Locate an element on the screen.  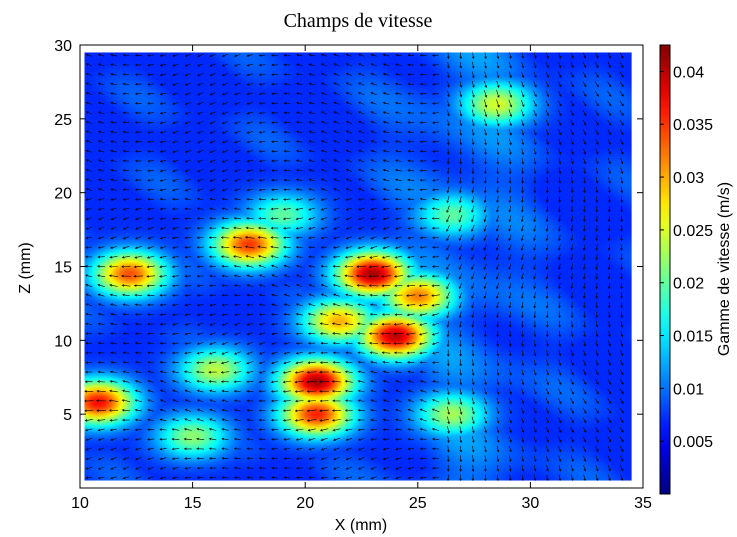
x-tick-label: 20 is located at coordinates (305, 503).